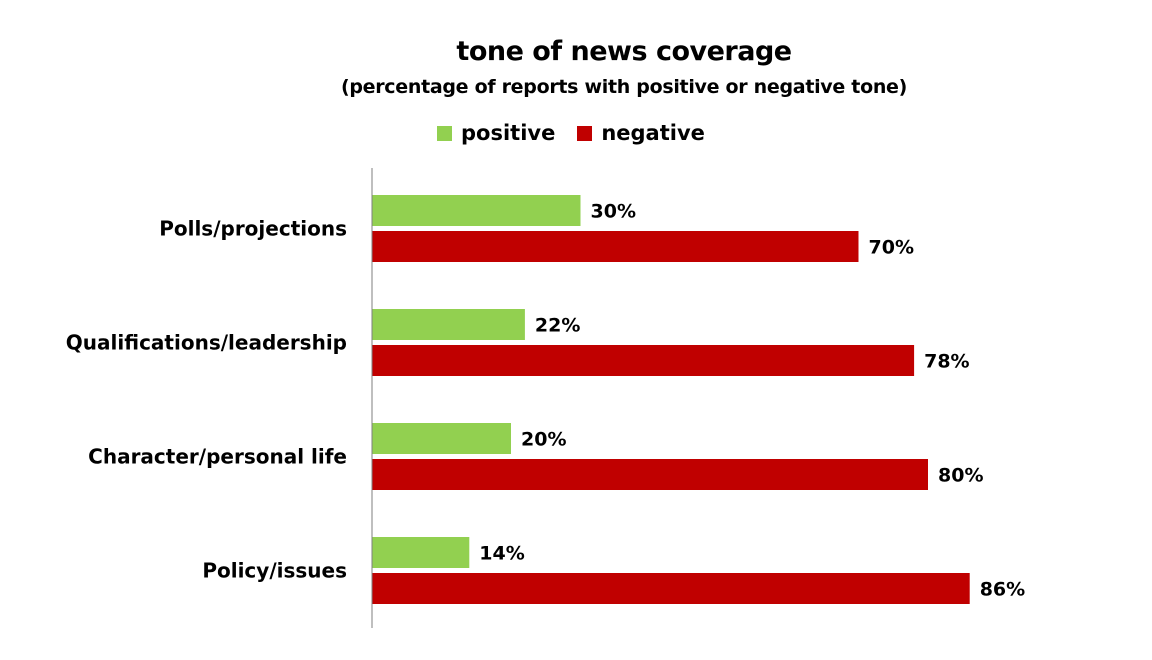 The image size is (1152, 660). What do you see at coordinates (557, 326) in the screenshot?
I see `data-label-positive-qualifications-leadership: 22%` at bounding box center [557, 326].